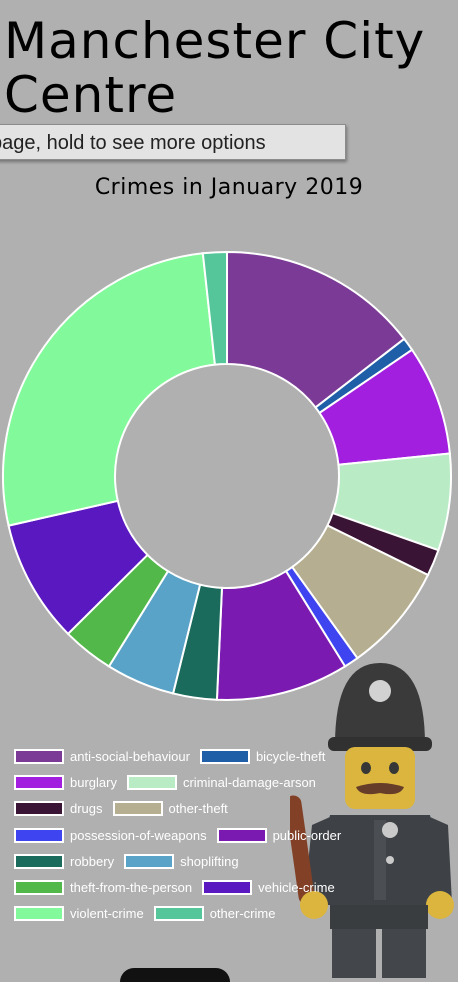  What do you see at coordinates (130, 756) in the screenshot?
I see `legend-label: anti-social-behaviour` at bounding box center [130, 756].